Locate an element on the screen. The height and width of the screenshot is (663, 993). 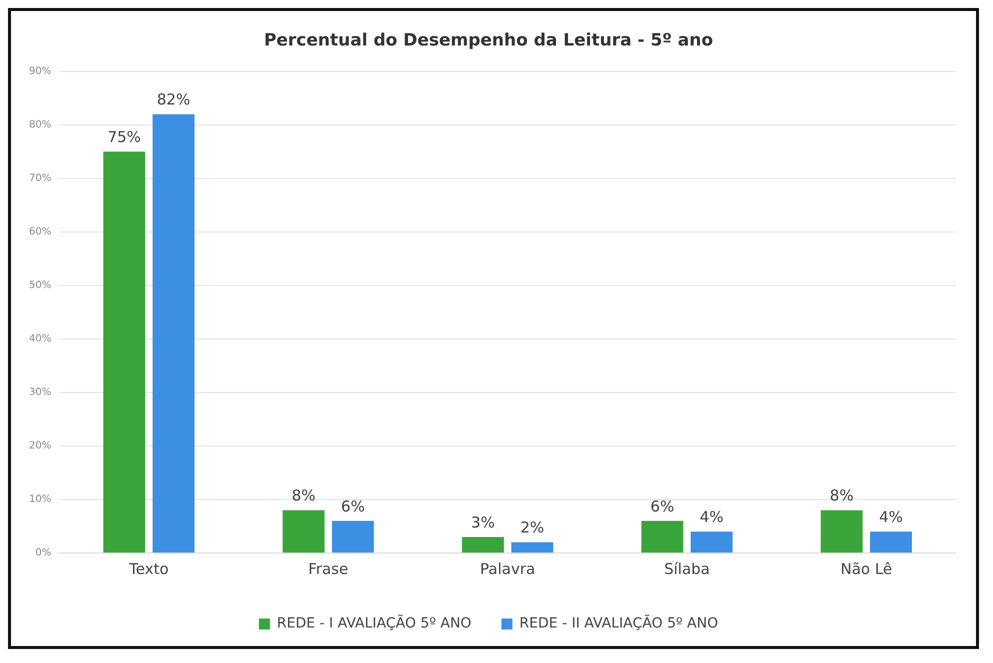
y-tick-label: 0% is located at coordinates (43, 553).